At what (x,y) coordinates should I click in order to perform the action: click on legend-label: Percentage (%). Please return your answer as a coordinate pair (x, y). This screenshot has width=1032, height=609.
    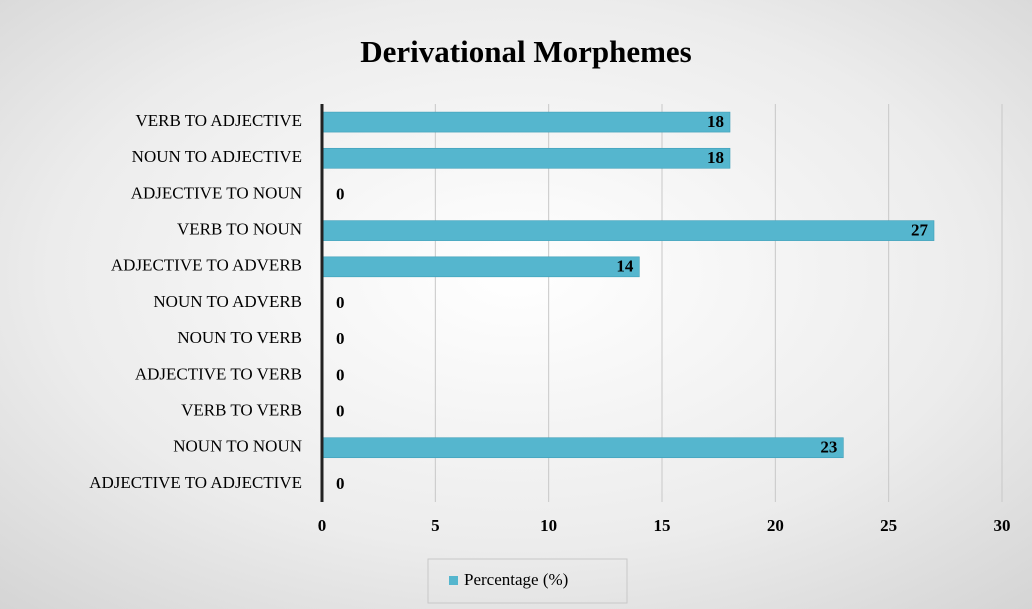
    Looking at the image, I should click on (516, 579).